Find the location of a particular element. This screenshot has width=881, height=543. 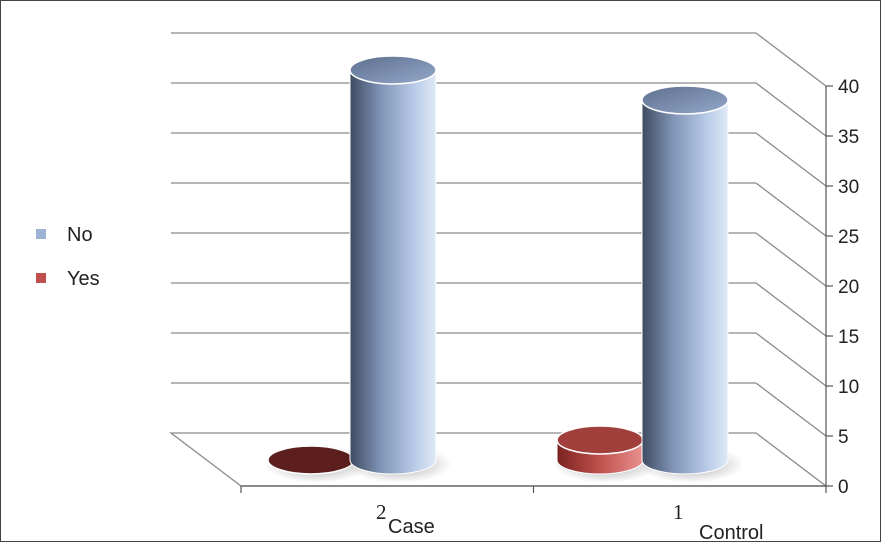

y-tick-label: 20 is located at coordinates (848, 287).